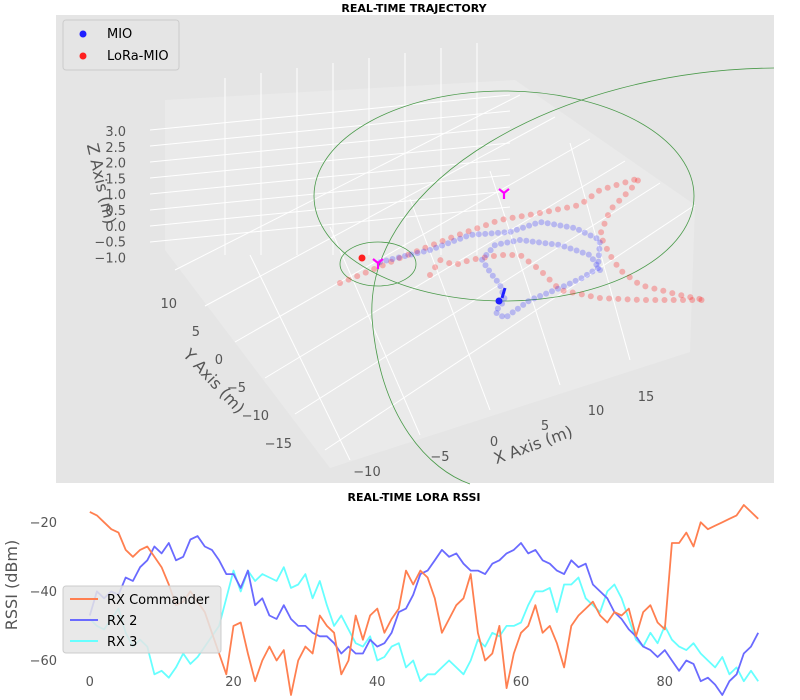 The height and width of the screenshot is (700, 800). I want to click on z-tick-label: 1.0, so click(115, 195).